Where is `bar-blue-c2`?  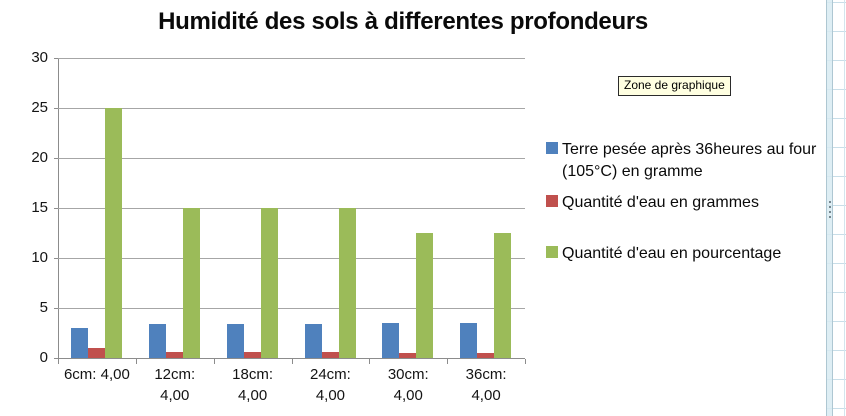 bar-blue-c2 is located at coordinates (157, 341).